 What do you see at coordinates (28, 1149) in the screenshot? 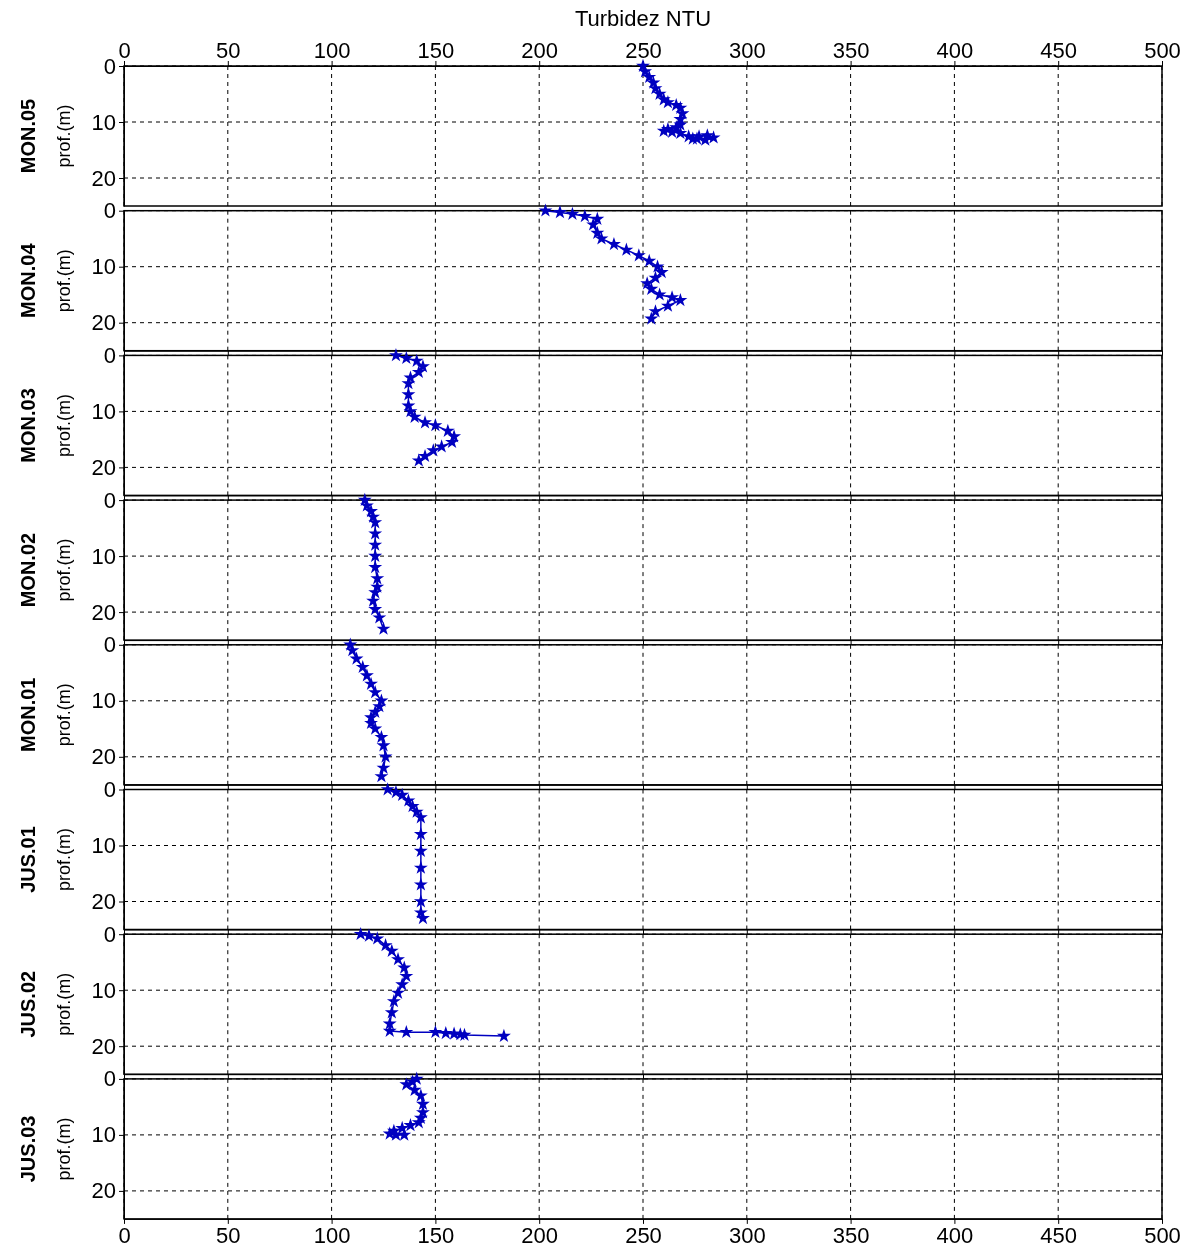
I see `text: JUS.03` at bounding box center [28, 1149].